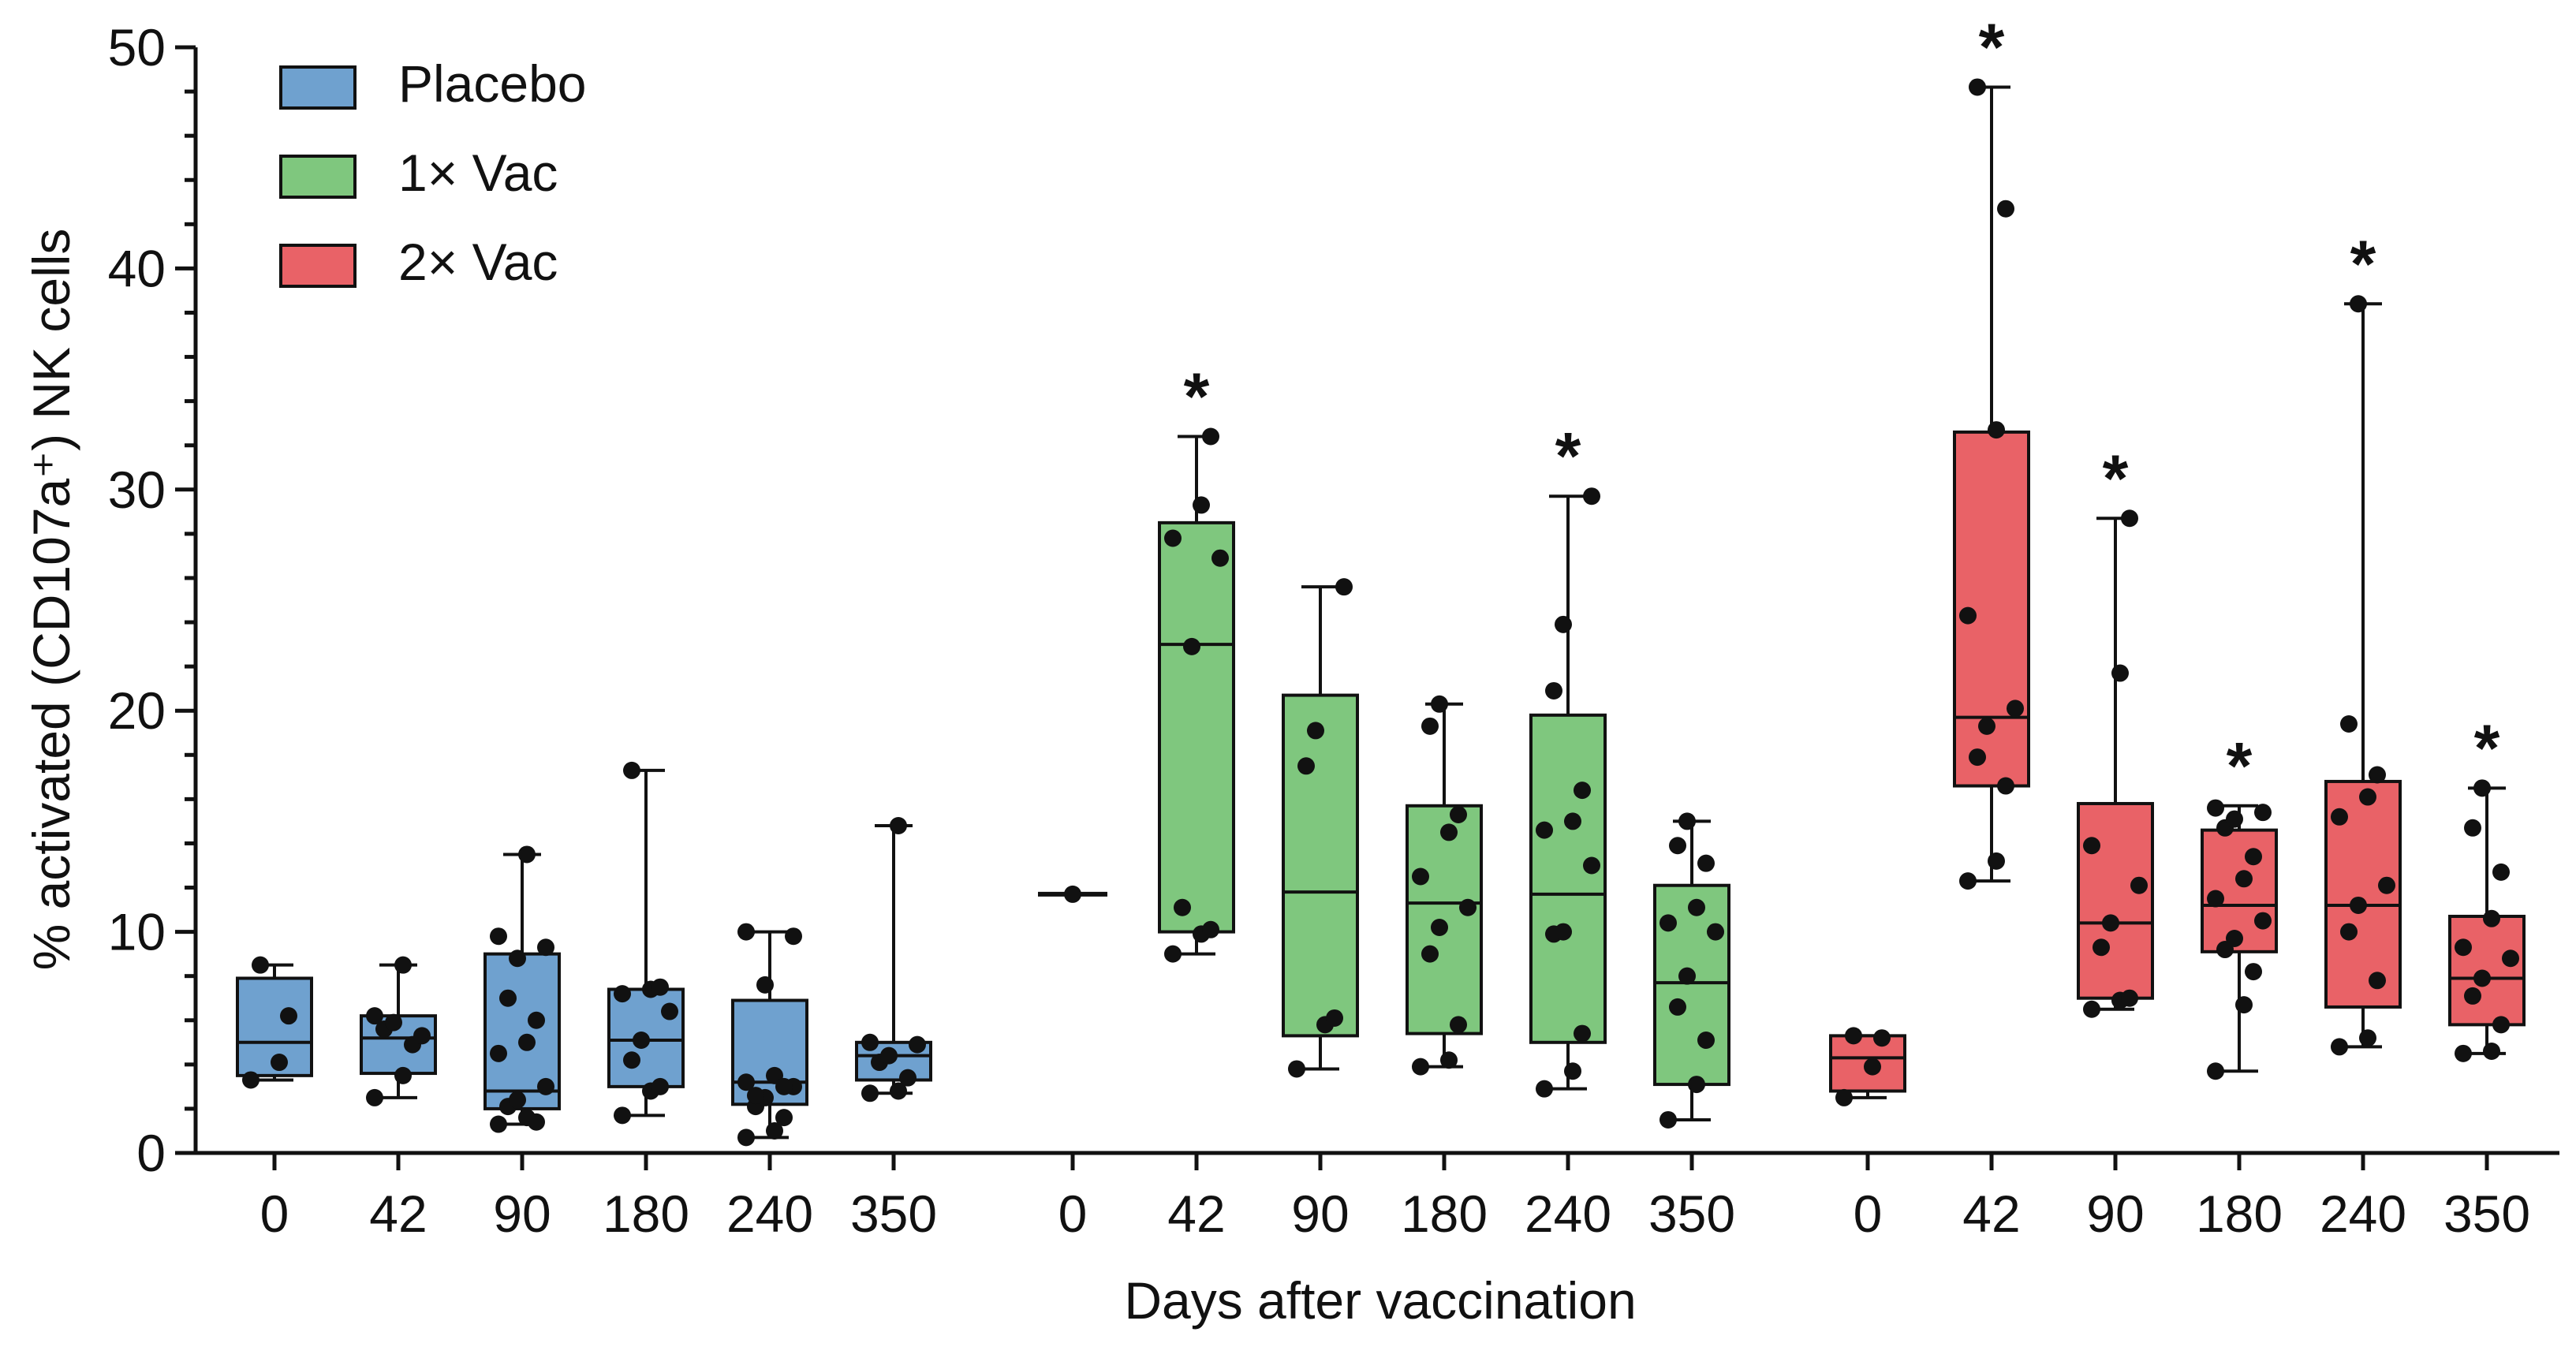 Image resolution: width=2576 pixels, height=1358 pixels. I want to click on box-day-350: *, so click(2487, 886).